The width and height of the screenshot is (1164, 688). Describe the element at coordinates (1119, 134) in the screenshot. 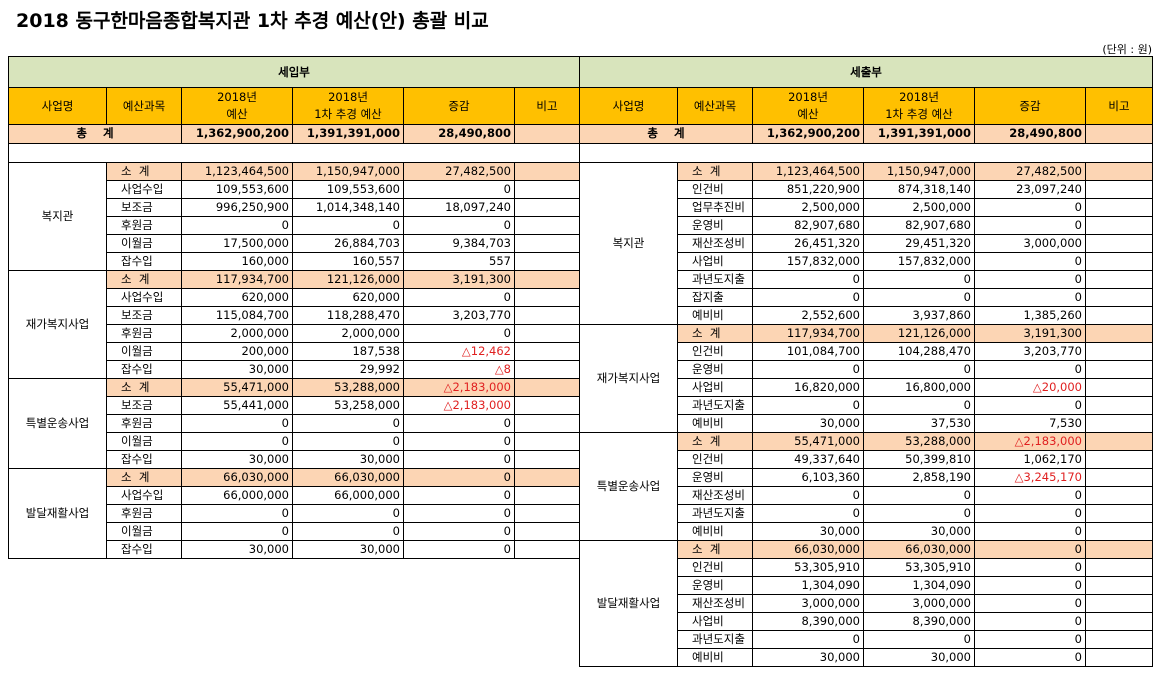

I see `total-note` at that location.